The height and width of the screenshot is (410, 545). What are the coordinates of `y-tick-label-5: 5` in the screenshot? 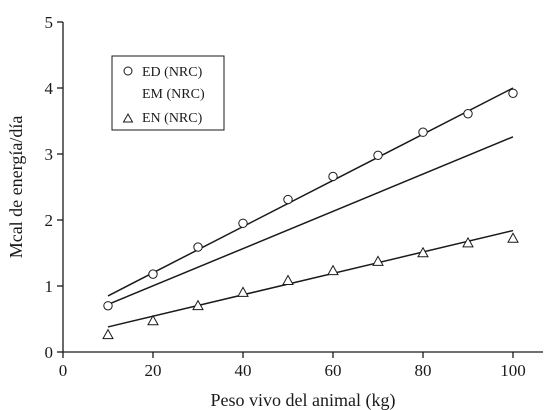 It's located at (49, 22).